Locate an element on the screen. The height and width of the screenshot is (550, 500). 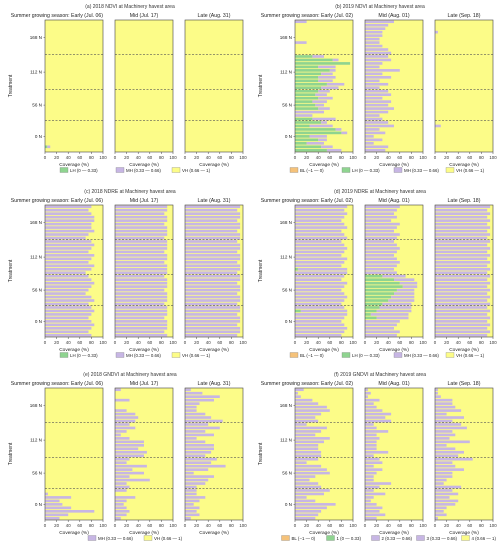
legend-label: LH (0 — 0.33) is located at coordinates (366, 170).